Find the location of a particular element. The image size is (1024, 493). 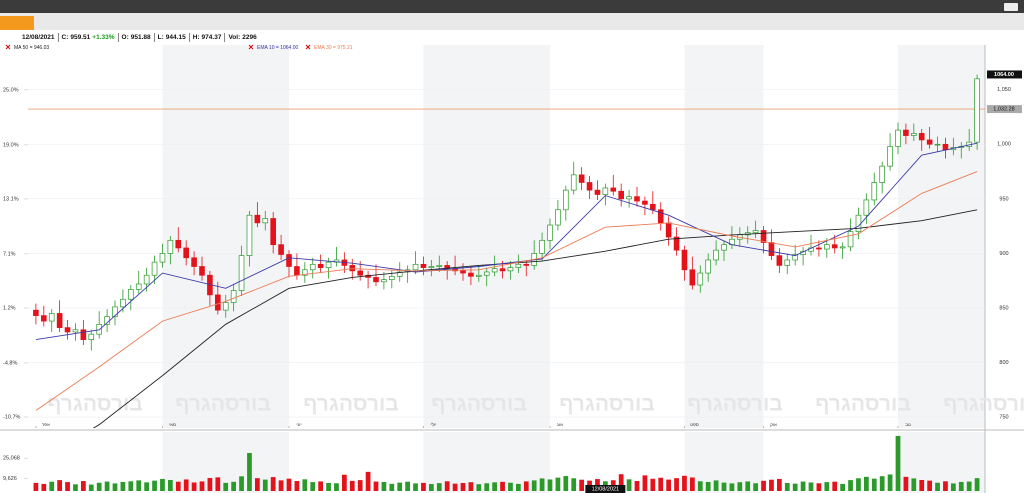

y2-tick-label: 25.0% is located at coordinates (11, 90).